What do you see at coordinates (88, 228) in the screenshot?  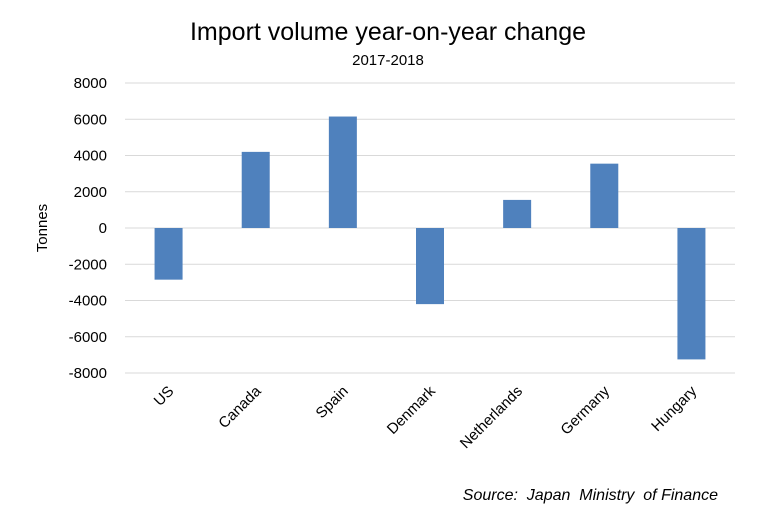 I see `y-axis-ticks: 8000 6000 4000 2000 0 -2000 -4000 -6000 -8000` at bounding box center [88, 228].